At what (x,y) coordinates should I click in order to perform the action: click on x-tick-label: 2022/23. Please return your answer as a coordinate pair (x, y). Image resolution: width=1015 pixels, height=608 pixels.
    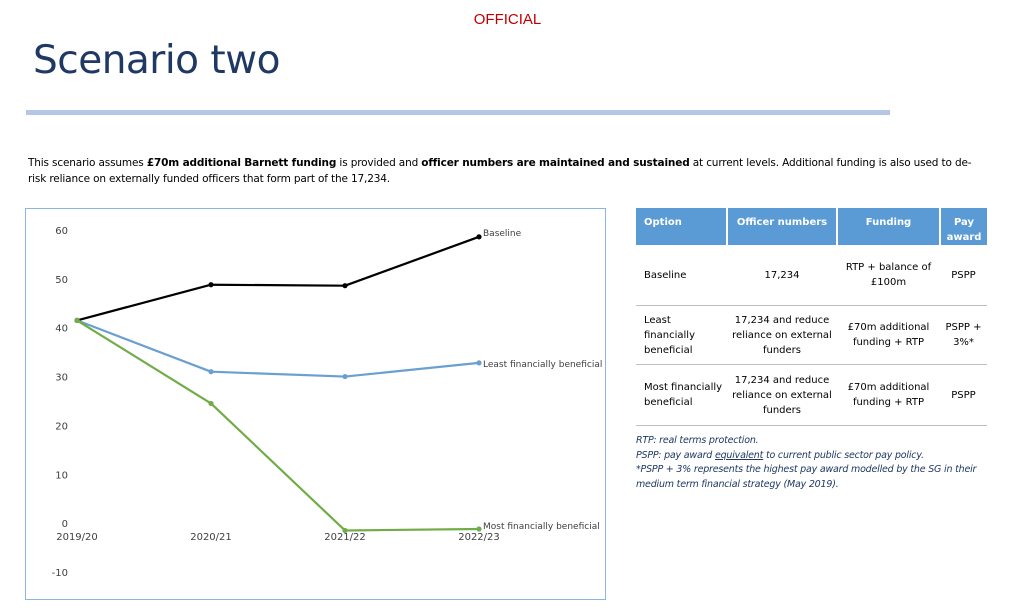
    Looking at the image, I should click on (479, 537).